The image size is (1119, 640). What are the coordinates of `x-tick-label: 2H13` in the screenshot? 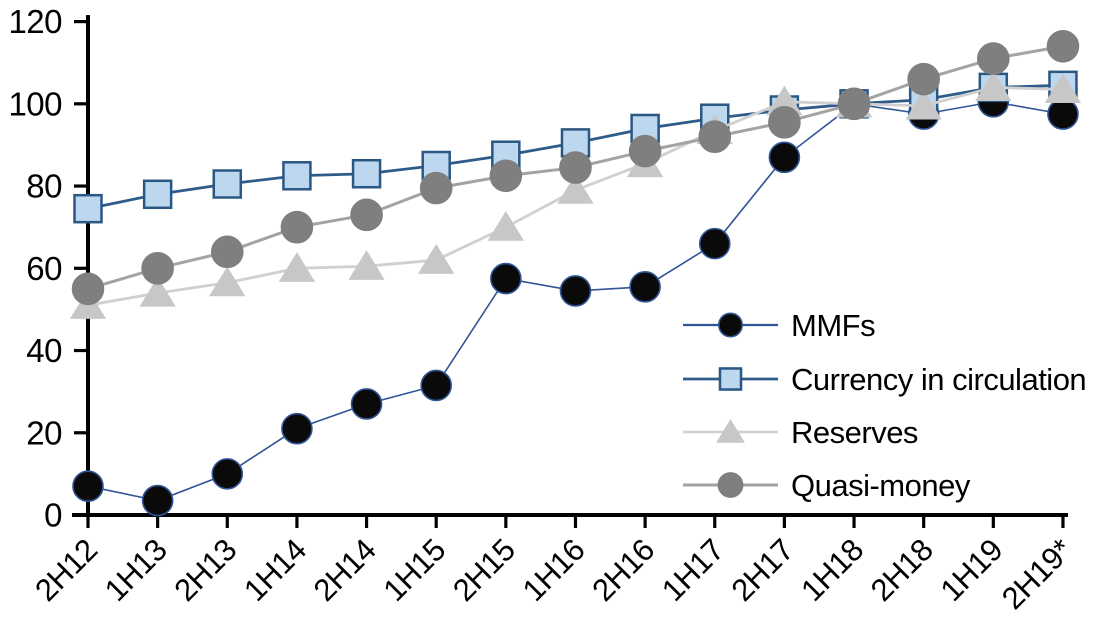 It's located at (205, 570).